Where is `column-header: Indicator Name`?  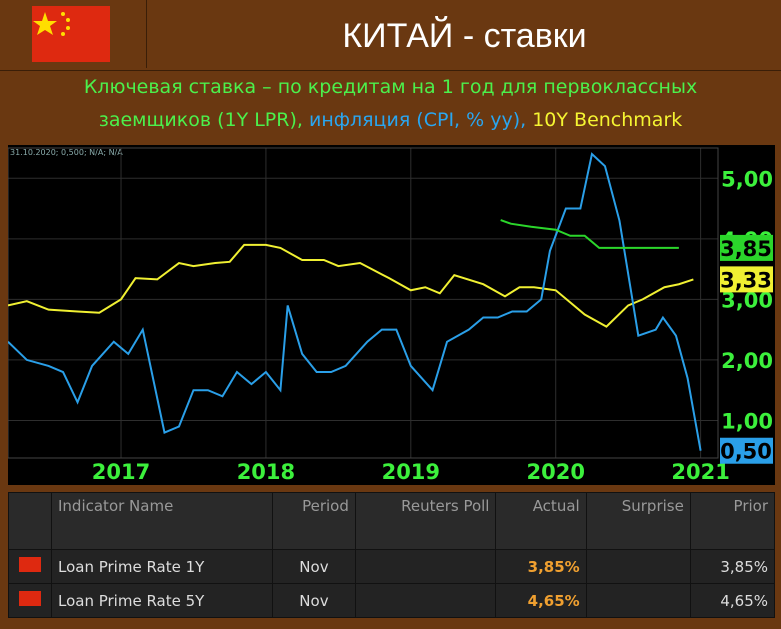
column-header: Indicator Name is located at coordinates (162, 521).